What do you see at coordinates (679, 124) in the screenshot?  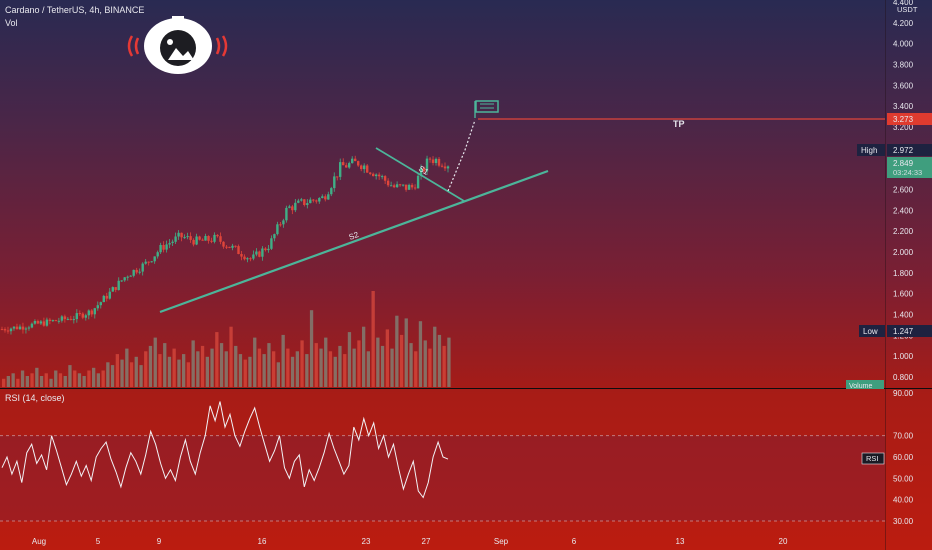 I see `tp-label: TP` at bounding box center [679, 124].